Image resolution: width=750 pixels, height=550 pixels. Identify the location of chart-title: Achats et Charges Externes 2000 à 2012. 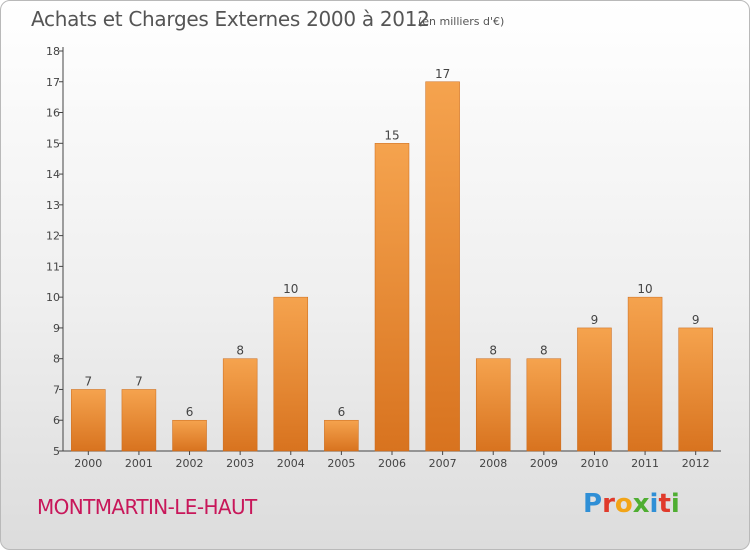
(230, 19).